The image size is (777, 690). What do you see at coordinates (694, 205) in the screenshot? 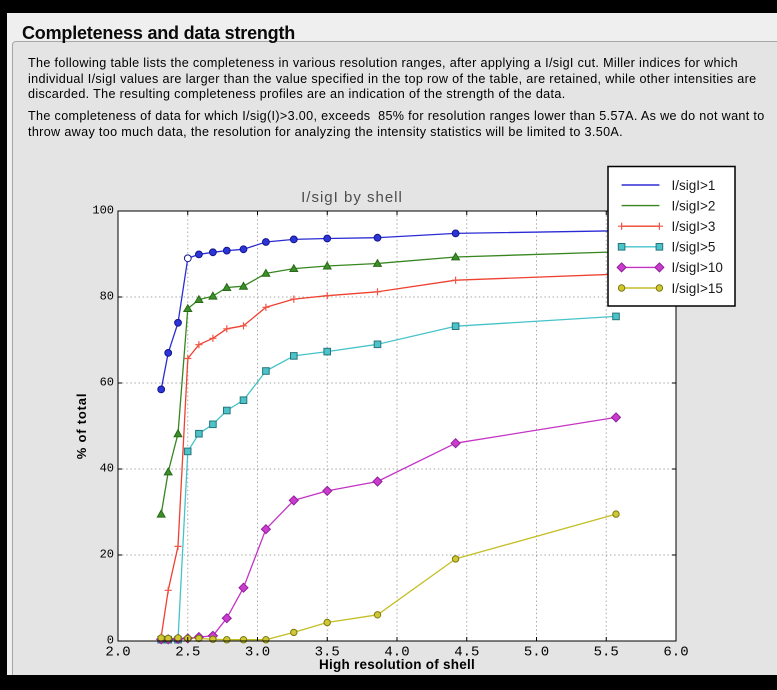
I see `svg-text: I/sigI>2` at bounding box center [694, 205].